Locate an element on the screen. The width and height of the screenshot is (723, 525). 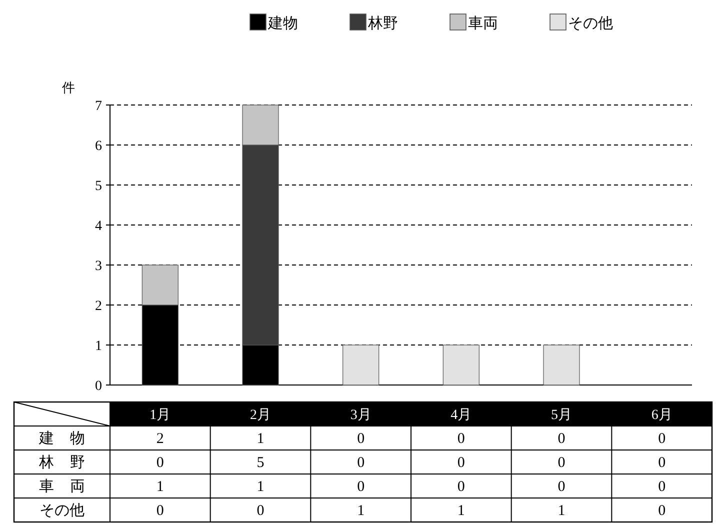
text: 林野 is located at coordinates (70, 463).